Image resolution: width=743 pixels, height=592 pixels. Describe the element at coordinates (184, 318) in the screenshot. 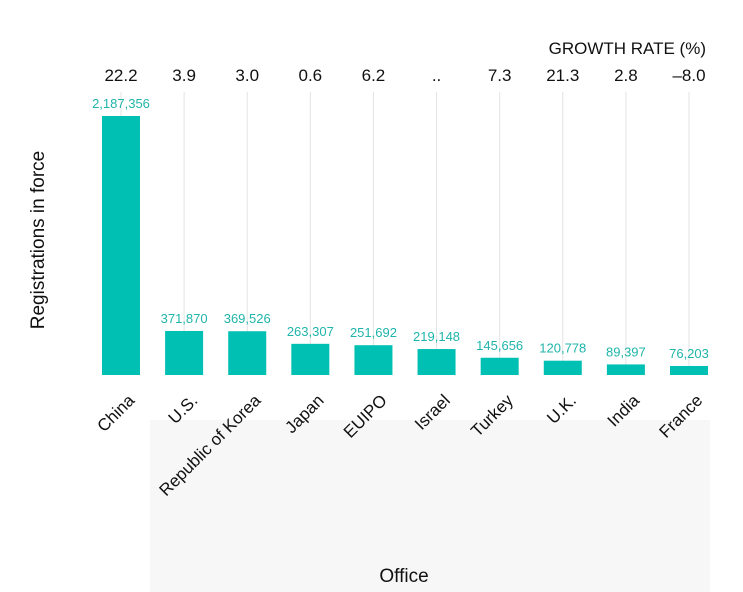

I see `data-label: 371,870` at that location.